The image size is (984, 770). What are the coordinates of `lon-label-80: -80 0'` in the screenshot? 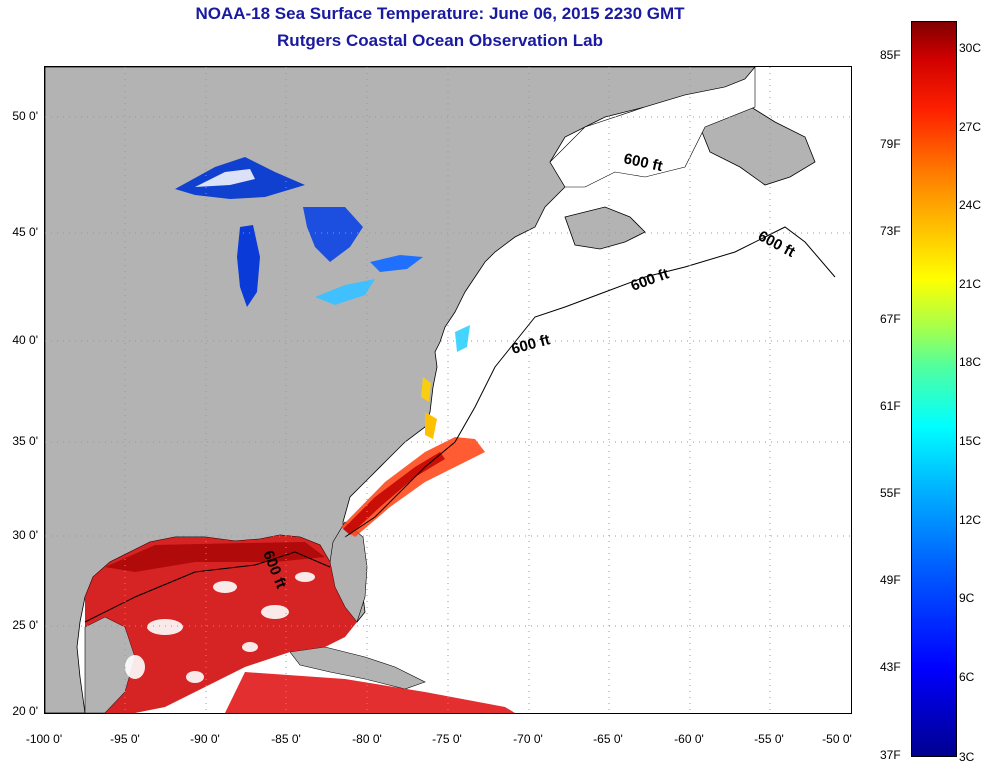 It's located at (367, 739).